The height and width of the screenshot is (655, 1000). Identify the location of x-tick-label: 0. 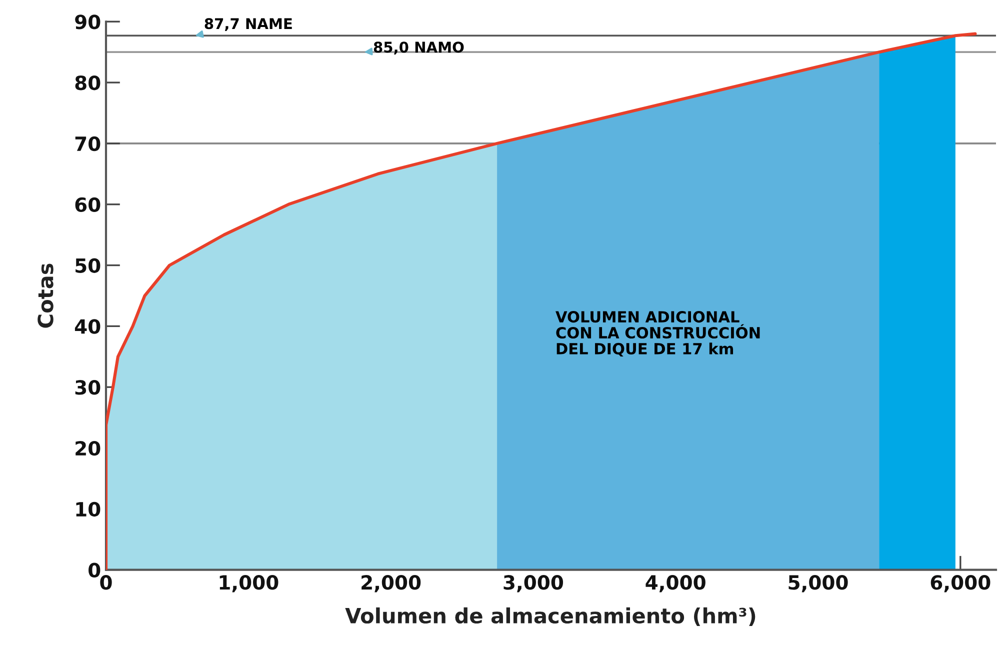
(106, 582).